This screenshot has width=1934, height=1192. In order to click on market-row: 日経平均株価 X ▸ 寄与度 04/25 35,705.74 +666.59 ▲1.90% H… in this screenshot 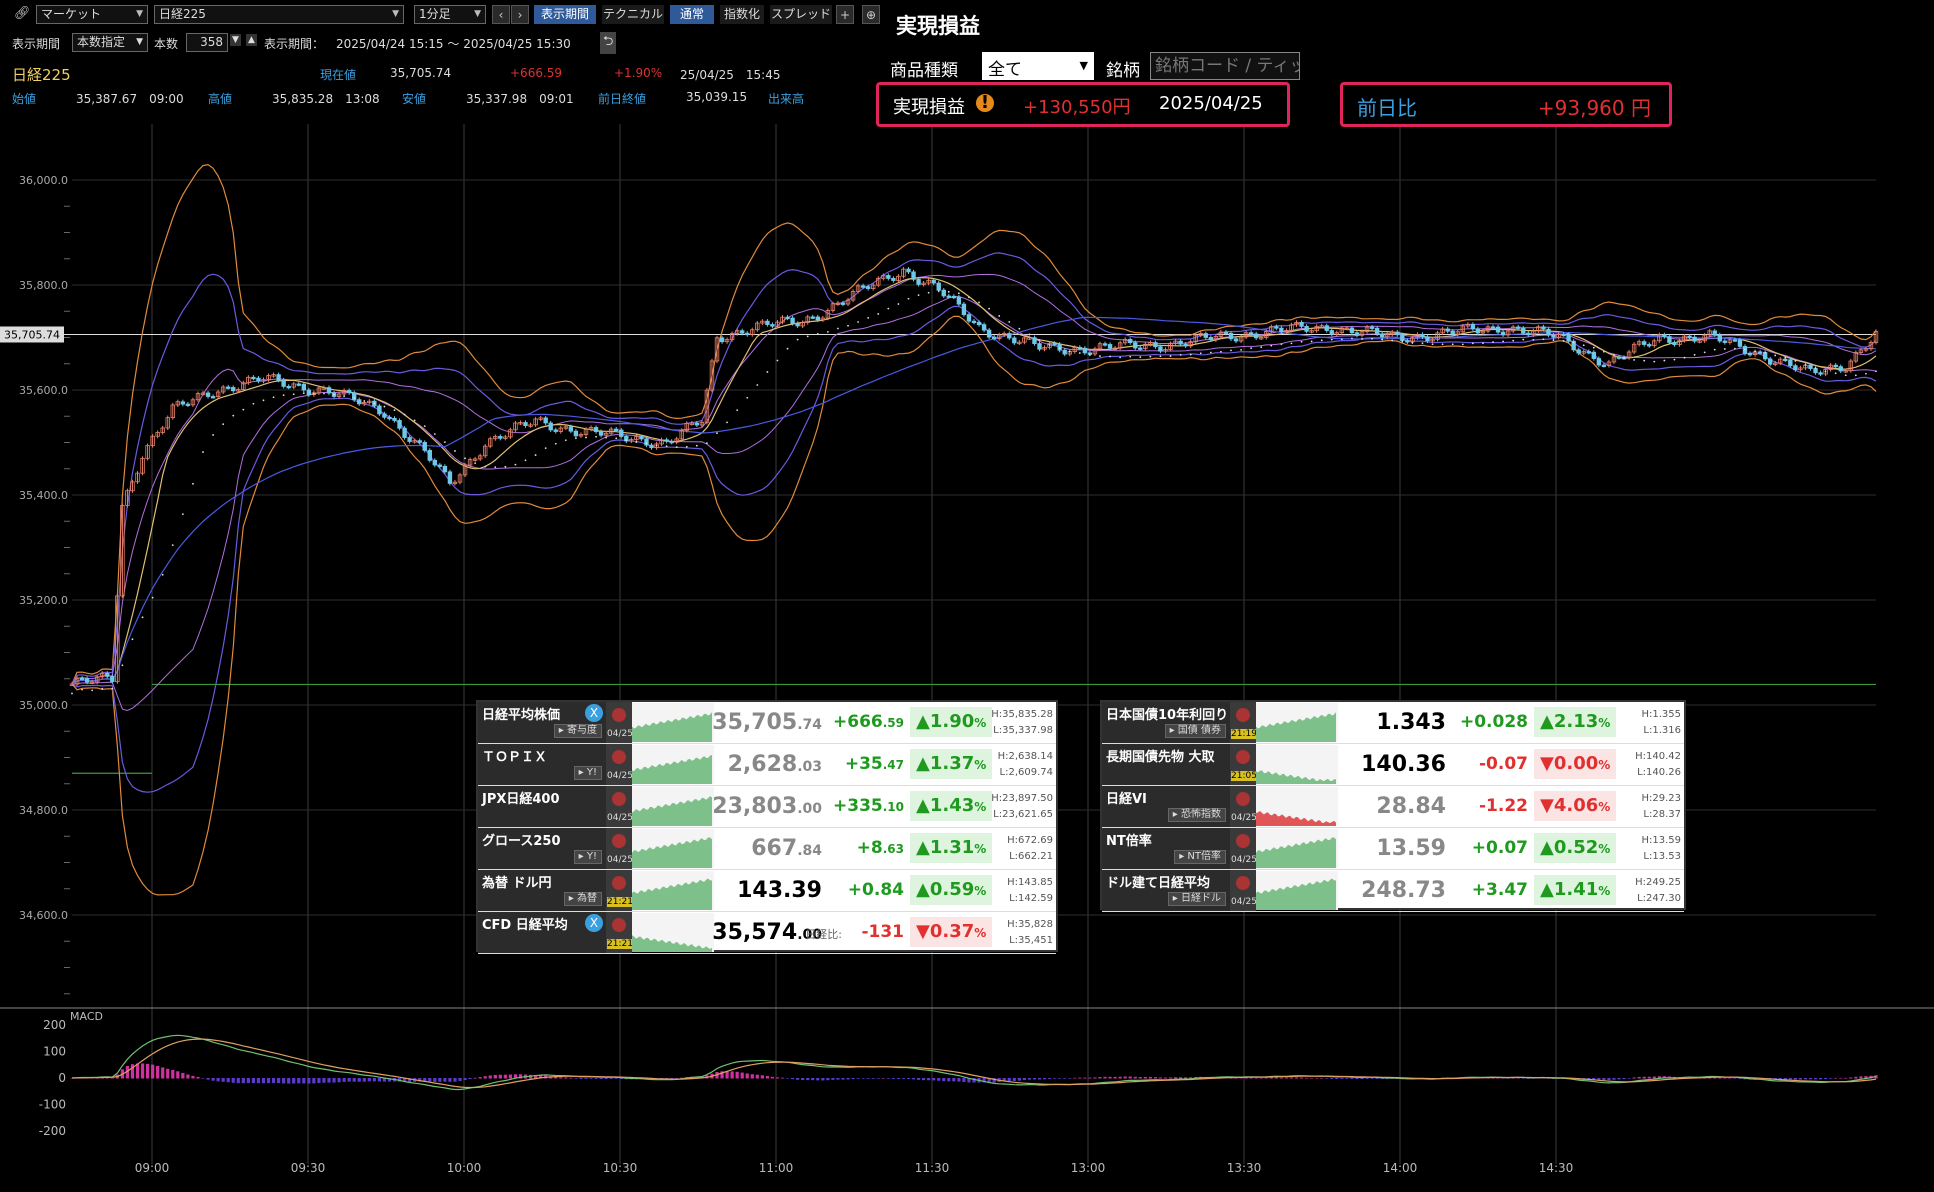, I will do `click(767, 723)`.